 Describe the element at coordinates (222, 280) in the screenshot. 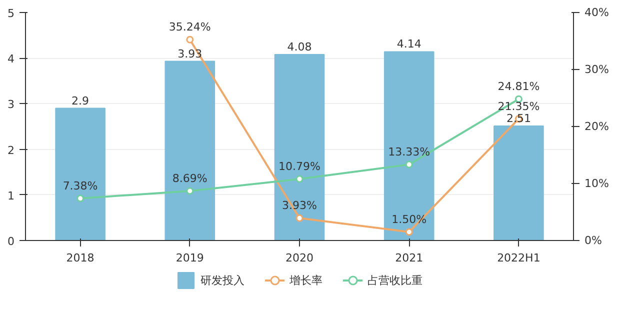

I see `legend-label: 研发投入` at that location.